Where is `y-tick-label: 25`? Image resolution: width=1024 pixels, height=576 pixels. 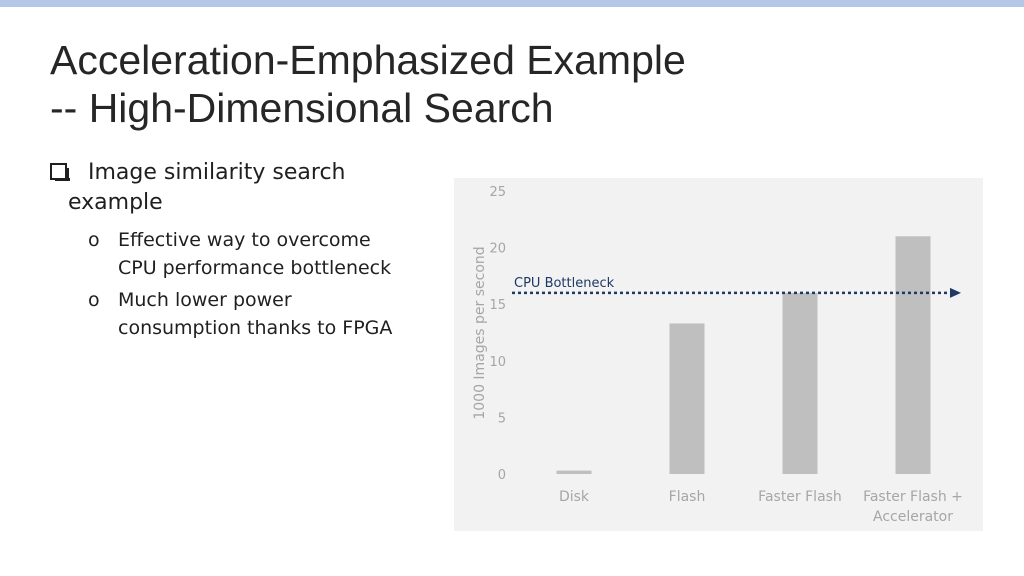
y-tick-label: 25 is located at coordinates (497, 192).